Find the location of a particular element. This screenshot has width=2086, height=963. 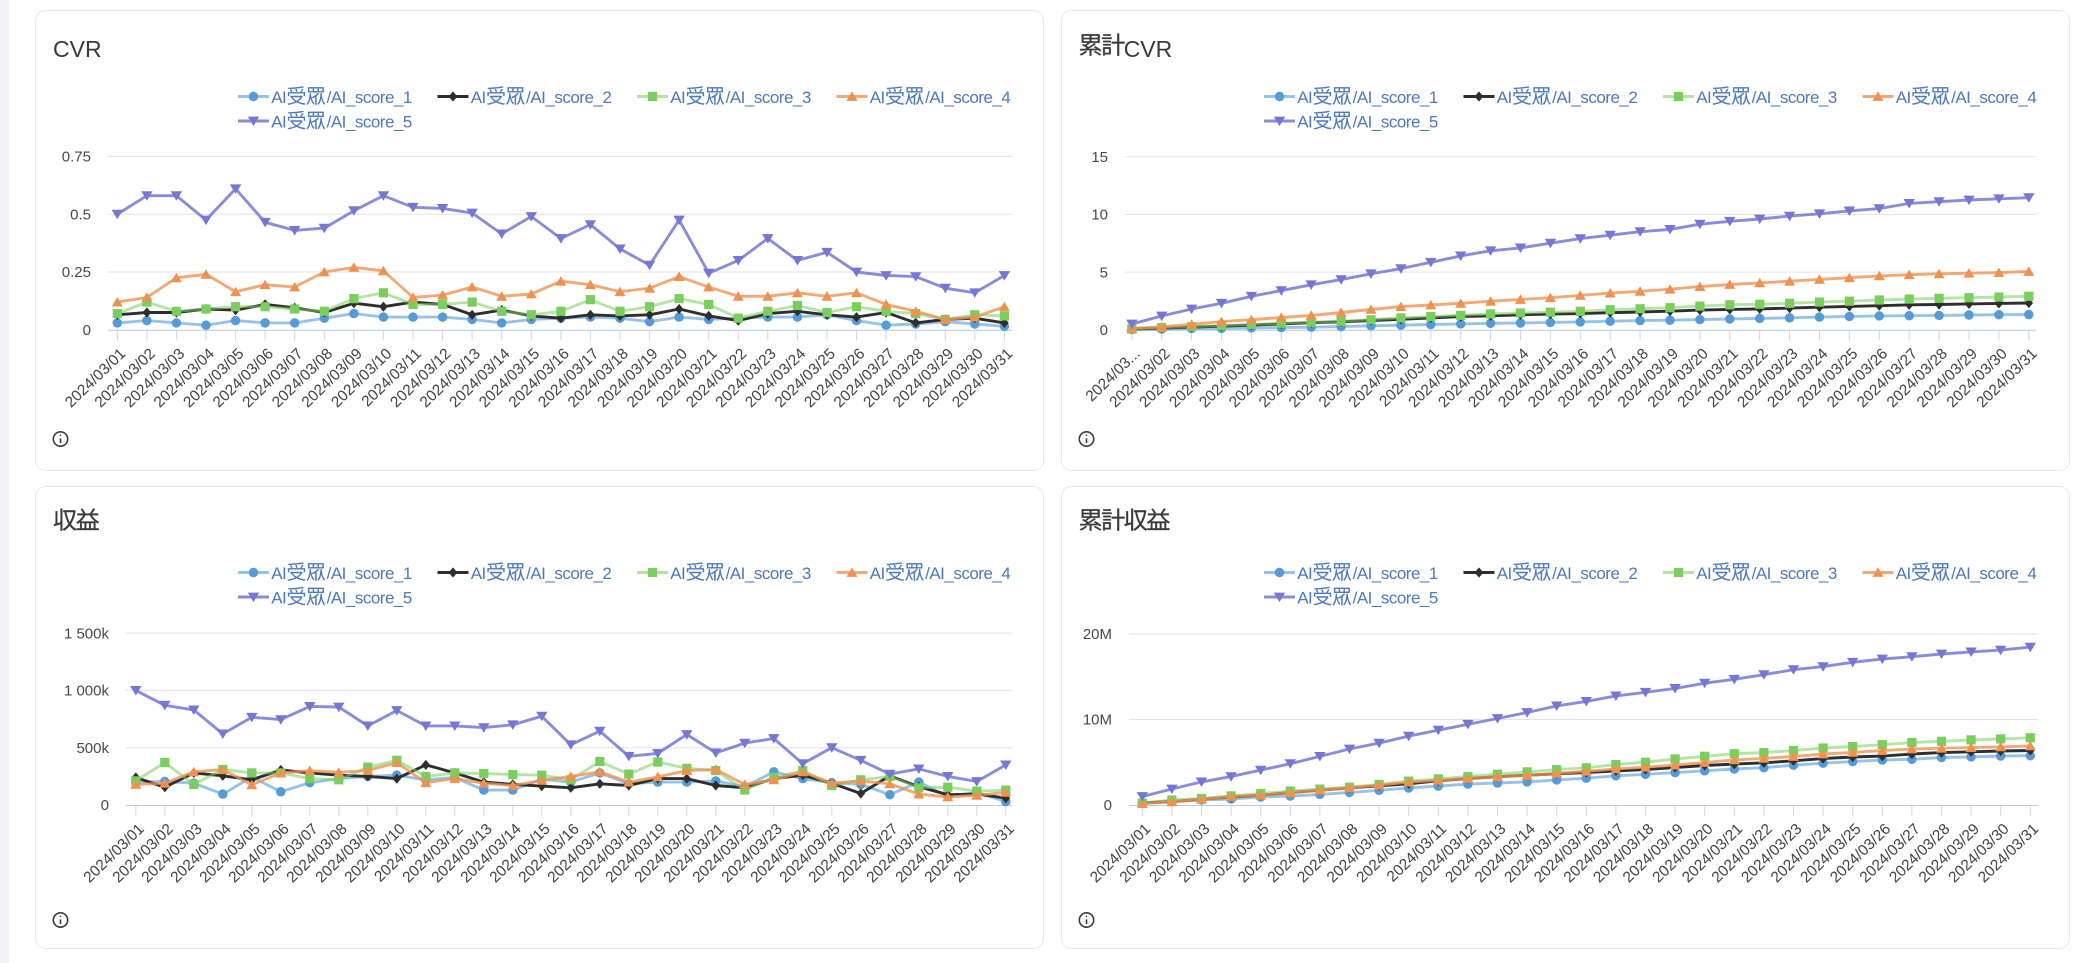

svg-text: 20M is located at coordinates (1097, 634).